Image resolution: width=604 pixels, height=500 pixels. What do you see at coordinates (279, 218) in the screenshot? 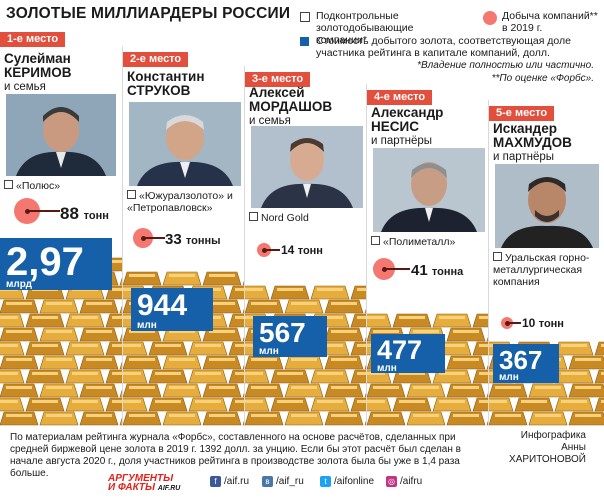
I see `company-name: Nord Gold` at bounding box center [279, 218].